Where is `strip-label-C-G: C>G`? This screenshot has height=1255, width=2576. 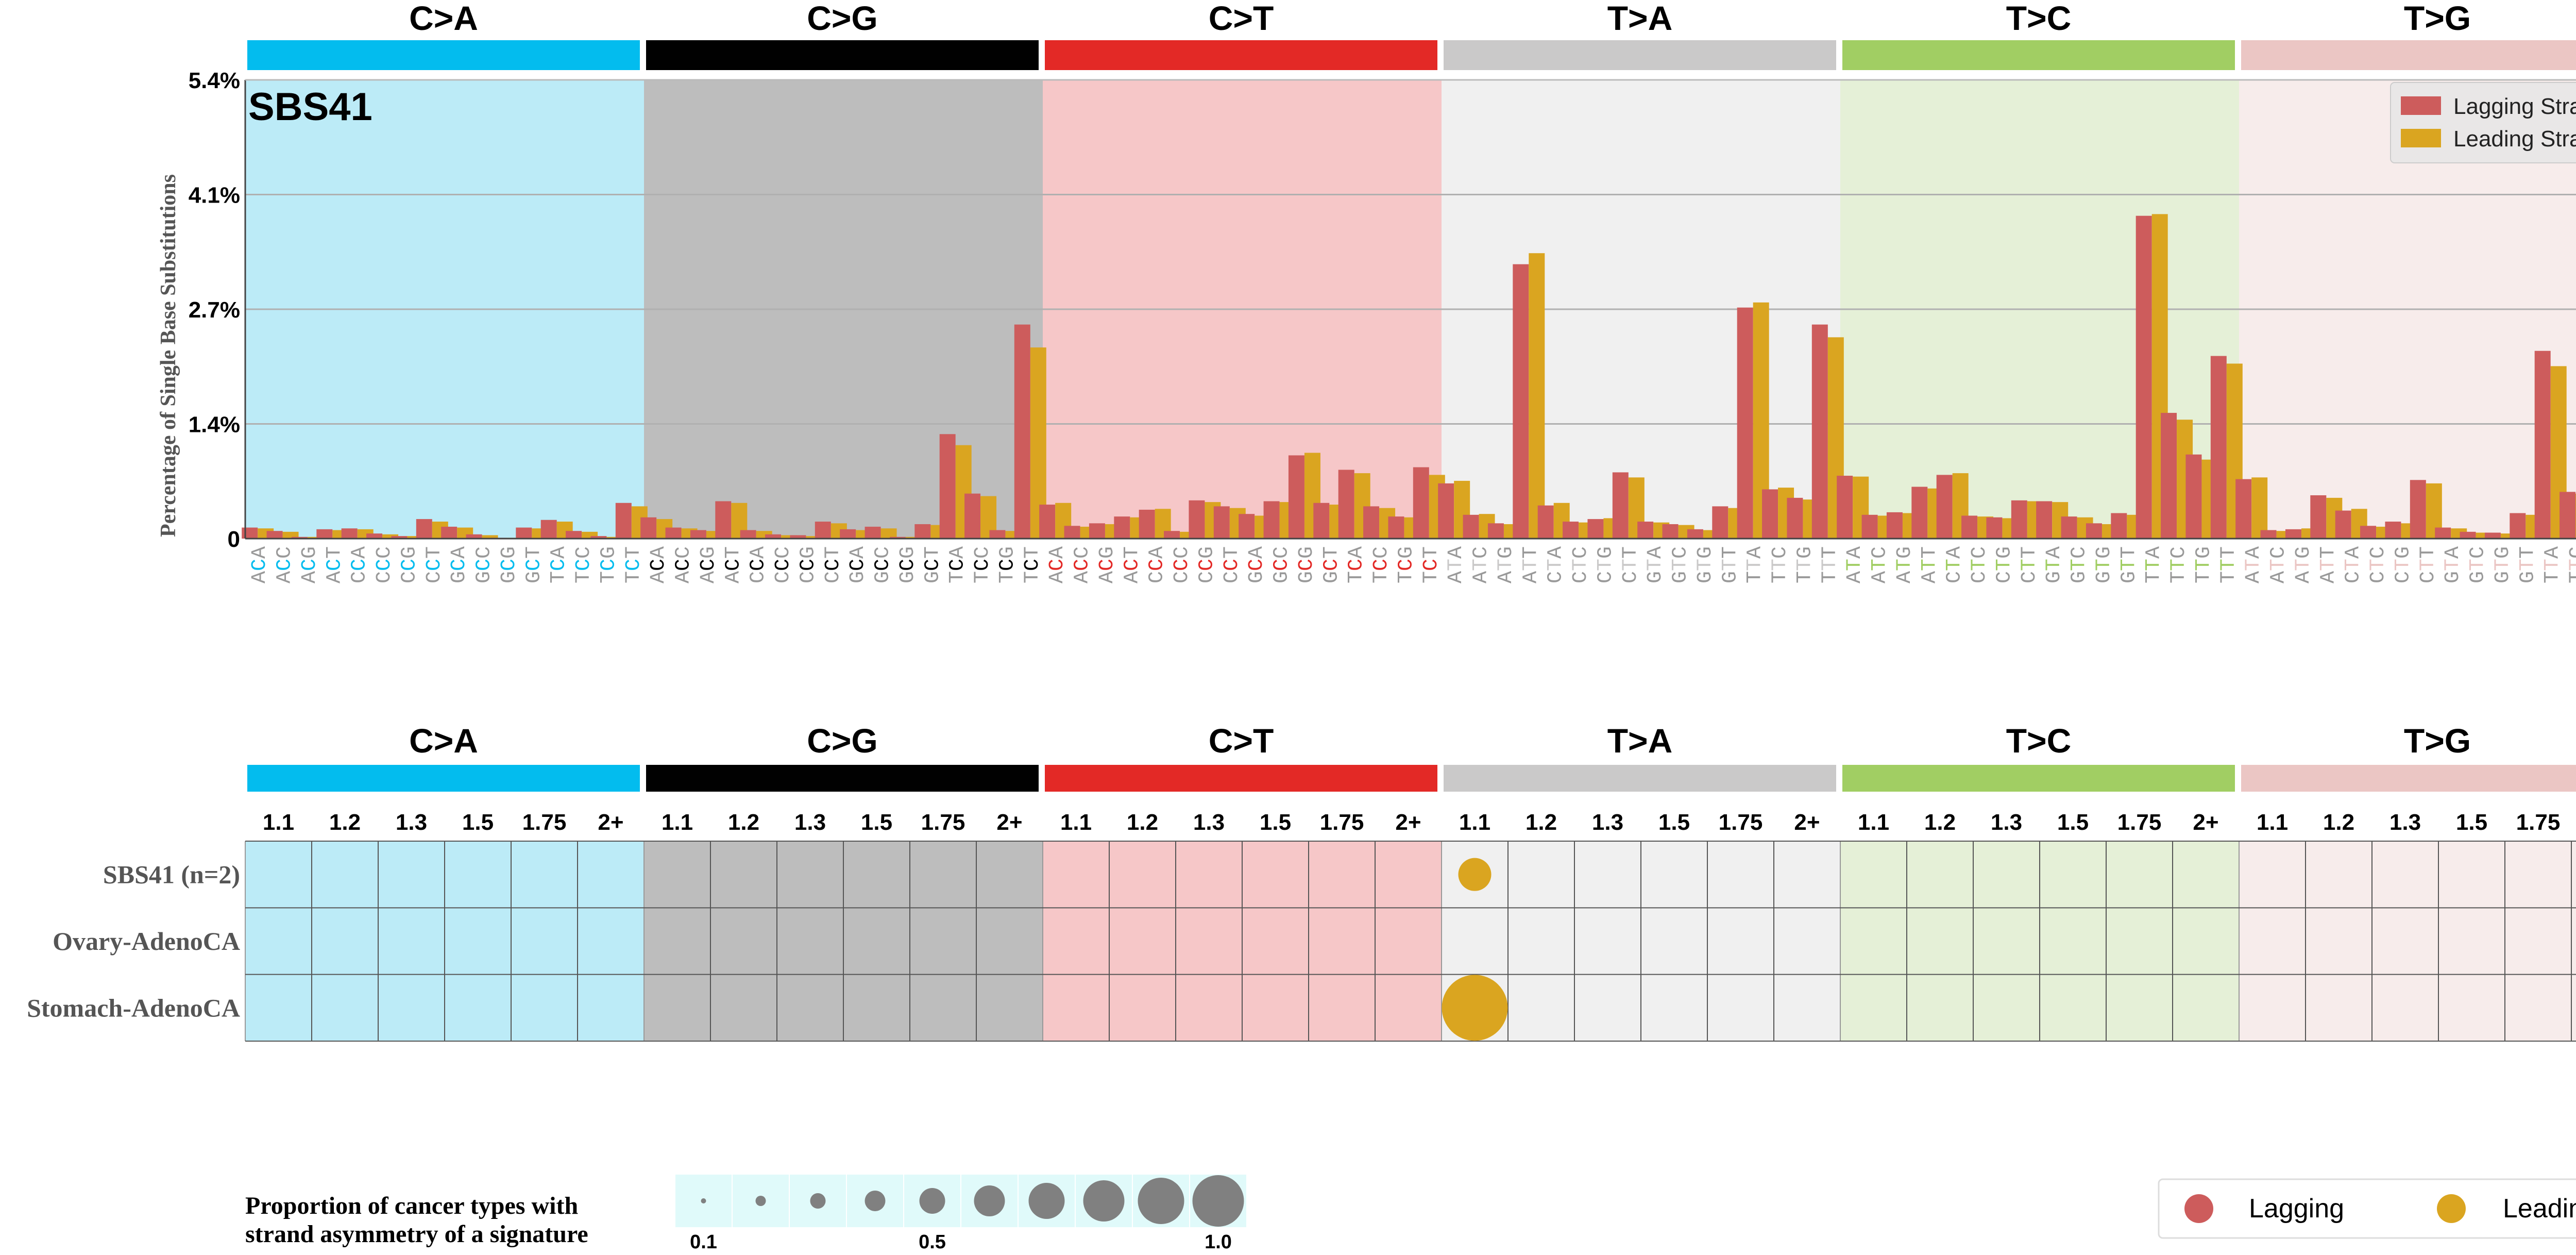 strip-label-C-G: C>G is located at coordinates (842, 18).